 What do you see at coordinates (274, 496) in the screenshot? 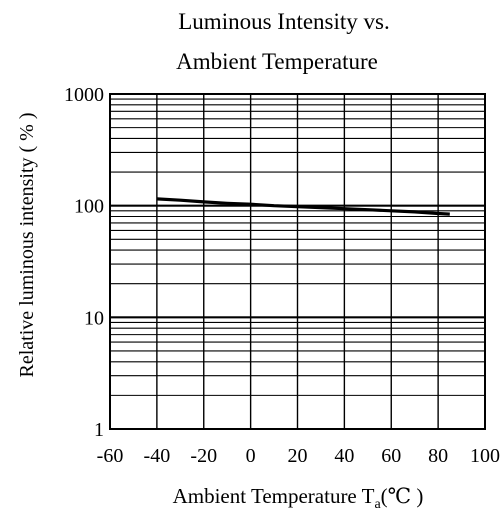
I see `x-axis-label-main: Ambient Temperature T` at bounding box center [274, 496].